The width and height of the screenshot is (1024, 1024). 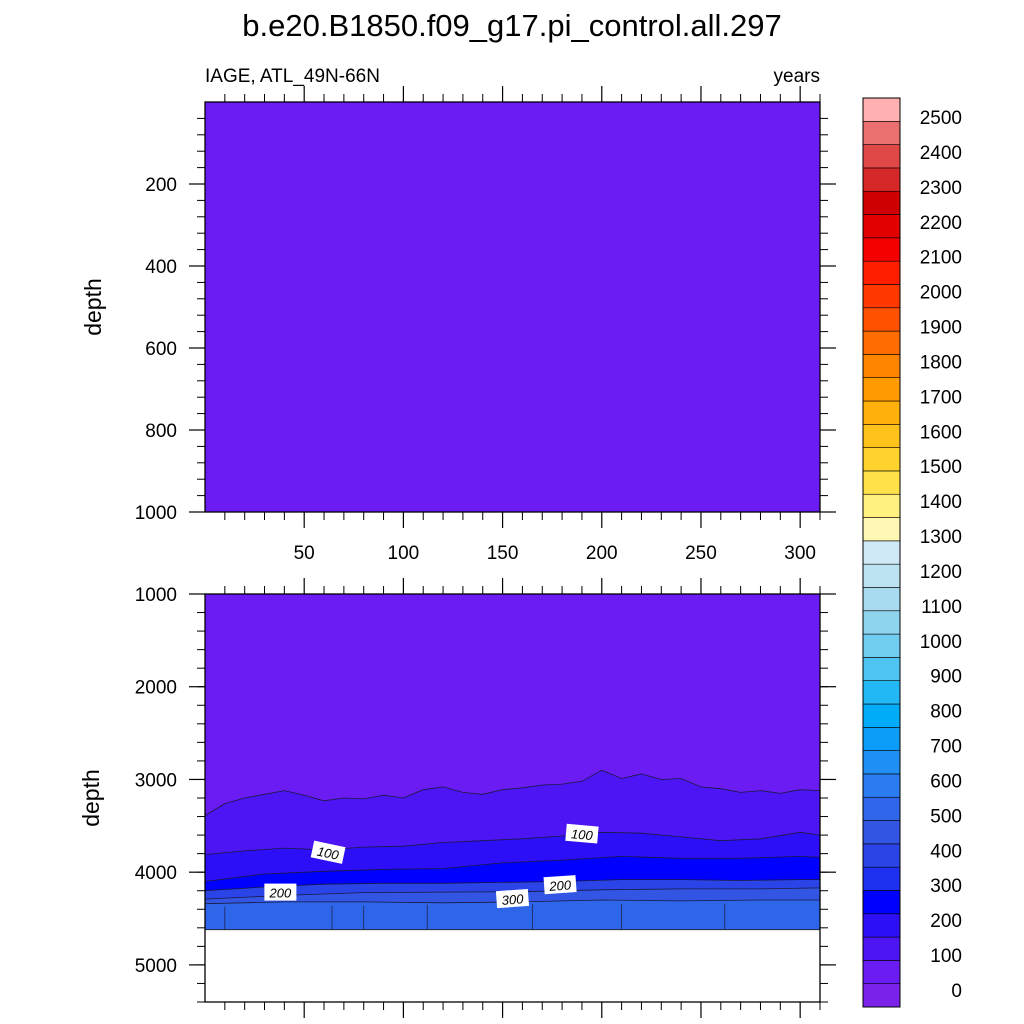 I want to click on colorbar-label: 2100, so click(x=941, y=258).